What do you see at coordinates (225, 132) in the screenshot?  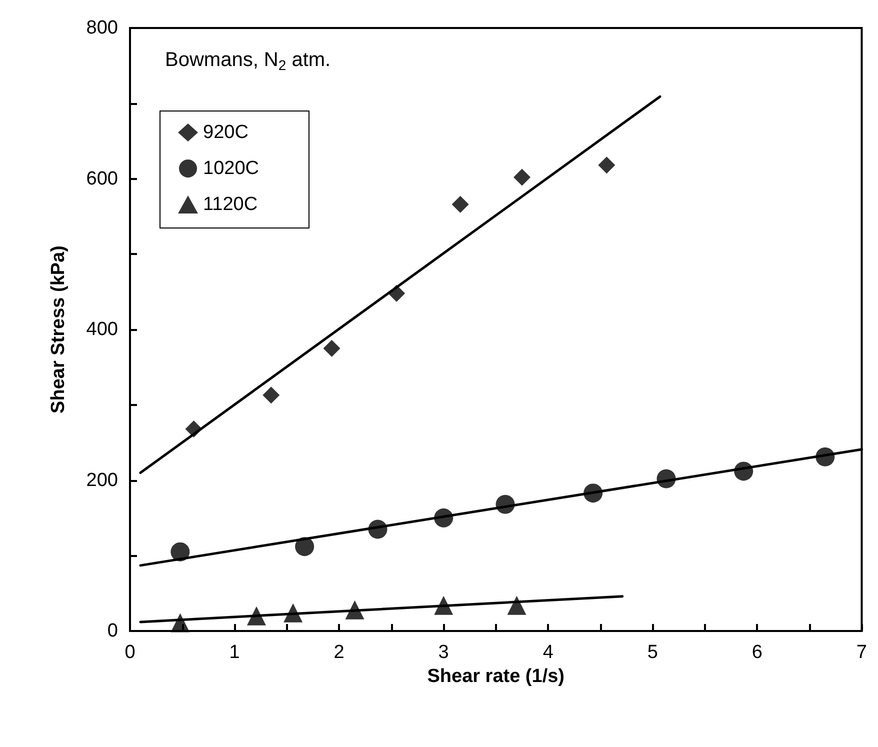 I see `legend-label: 920C` at bounding box center [225, 132].